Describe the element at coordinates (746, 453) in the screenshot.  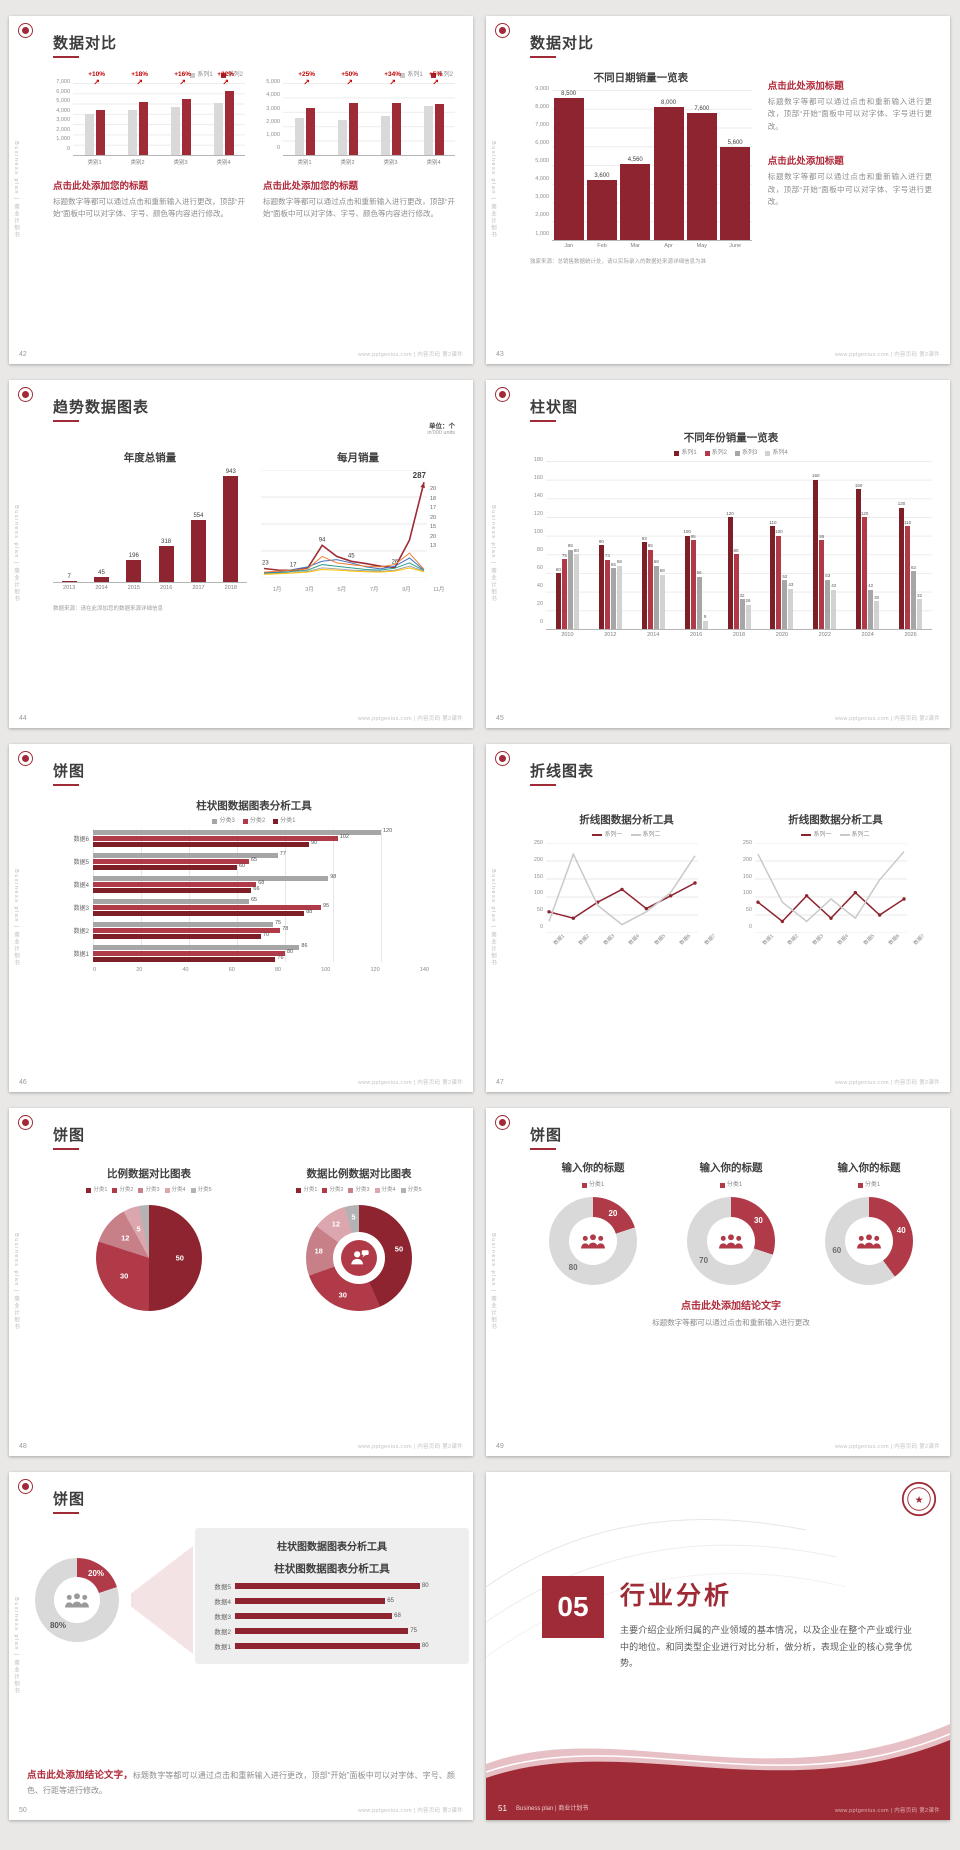
I see `lg-it: 系列3` at that location.